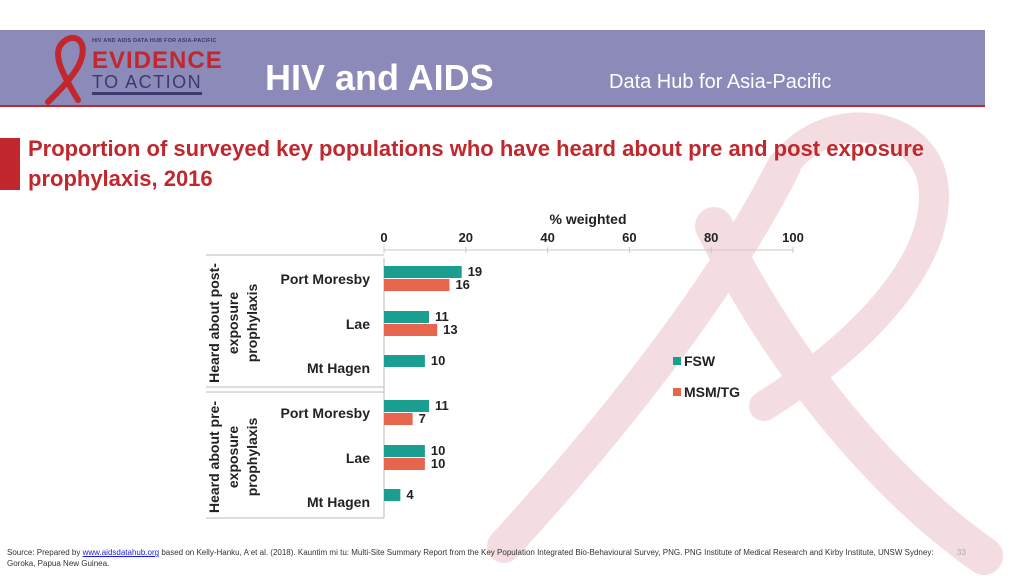 This screenshot has width=1024, height=576. What do you see at coordinates (592, 241) in the screenshot?
I see `x-axis-ticks: 0 20 40 60 80 100` at bounding box center [592, 241].